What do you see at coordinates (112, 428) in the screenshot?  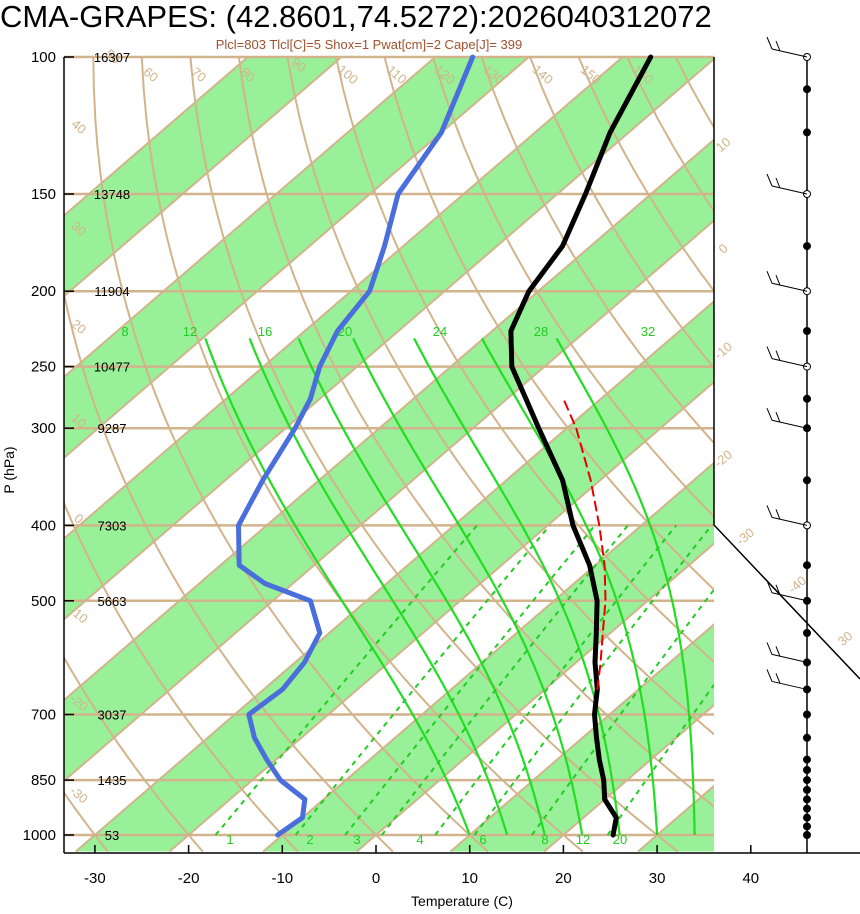 I see `height-label: 9287` at bounding box center [112, 428].